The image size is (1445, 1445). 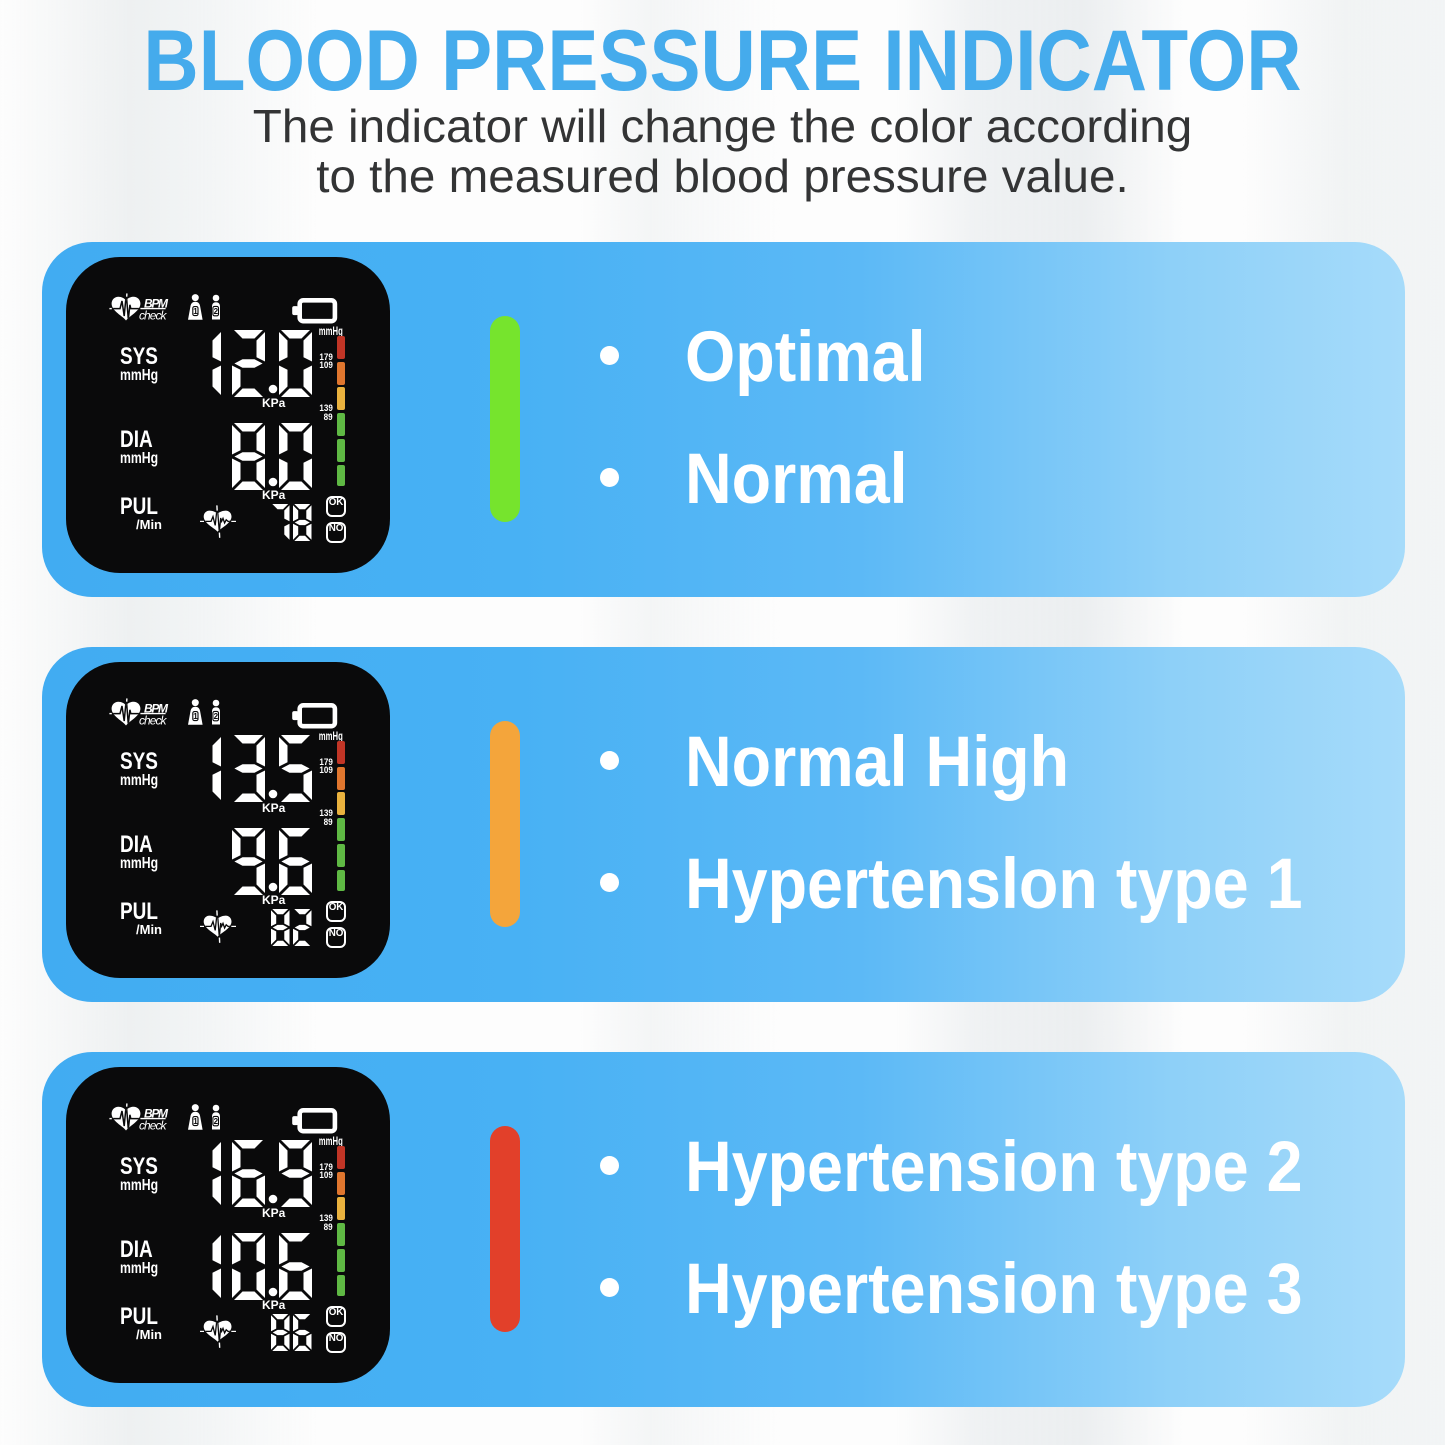 What do you see at coordinates (994, 1167) in the screenshot?
I see `bullet-label-1: Hypertension type 2` at bounding box center [994, 1167].